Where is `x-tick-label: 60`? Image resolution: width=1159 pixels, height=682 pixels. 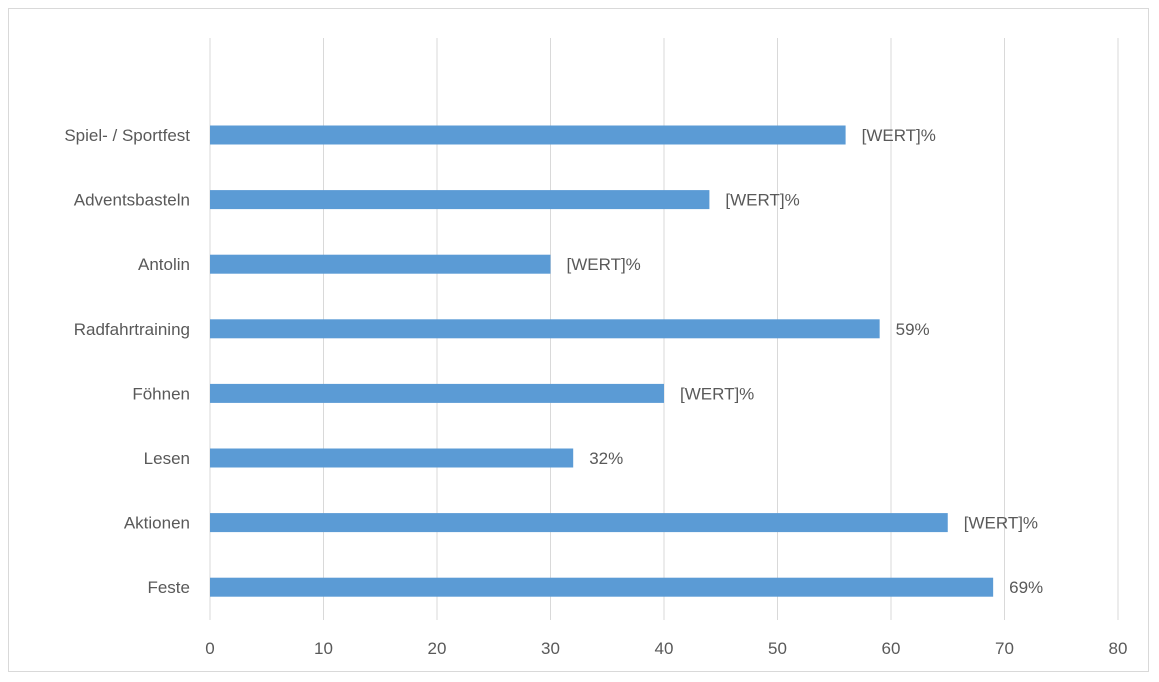 x-tick-label: 60 is located at coordinates (891, 648).